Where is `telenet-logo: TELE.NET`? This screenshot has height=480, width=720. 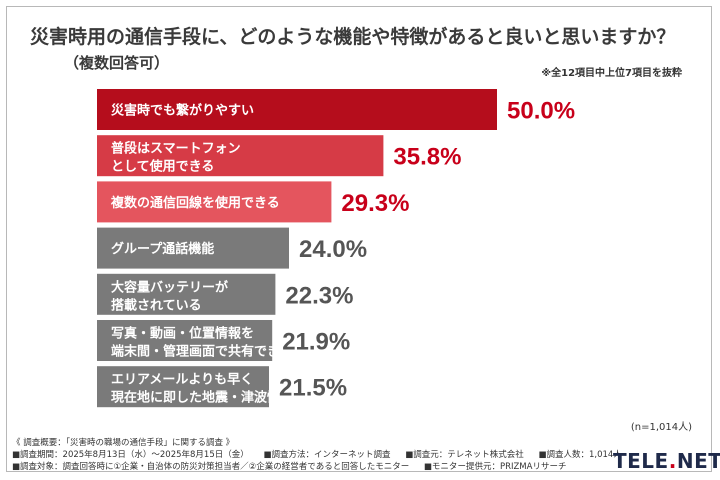 telenet-logo: TELE.NET is located at coordinates (666, 461).